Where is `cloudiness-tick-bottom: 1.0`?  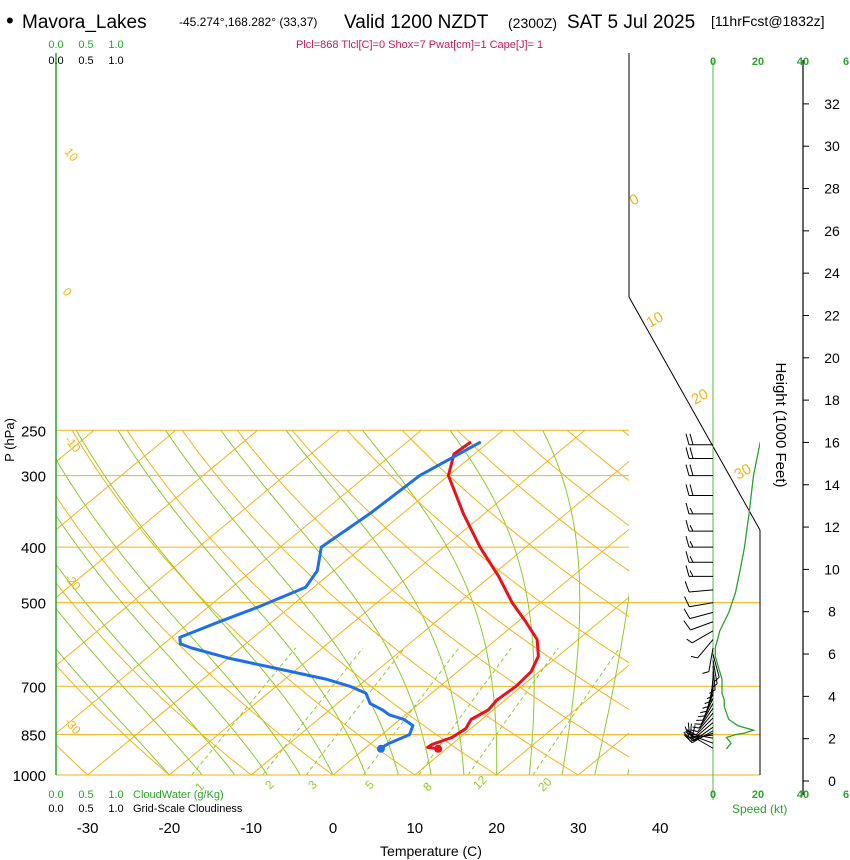 cloudiness-tick-bottom: 1.0 is located at coordinates (115, 809).